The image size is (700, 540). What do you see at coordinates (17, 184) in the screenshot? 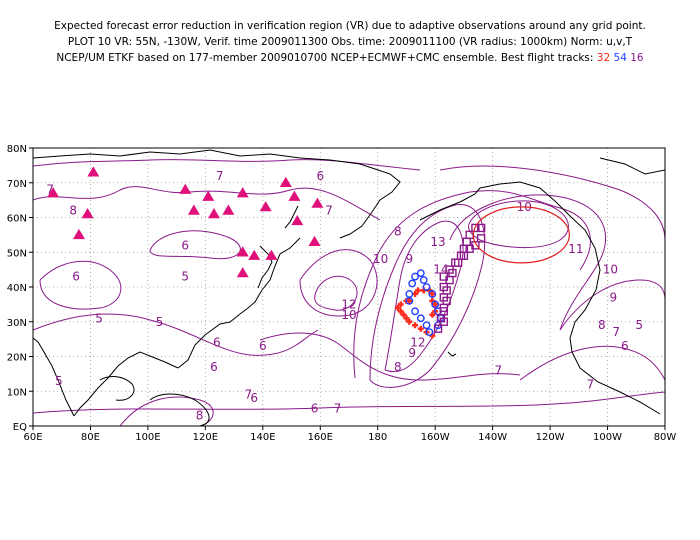
I see `y-tick-label: 70N` at bounding box center [17, 184].